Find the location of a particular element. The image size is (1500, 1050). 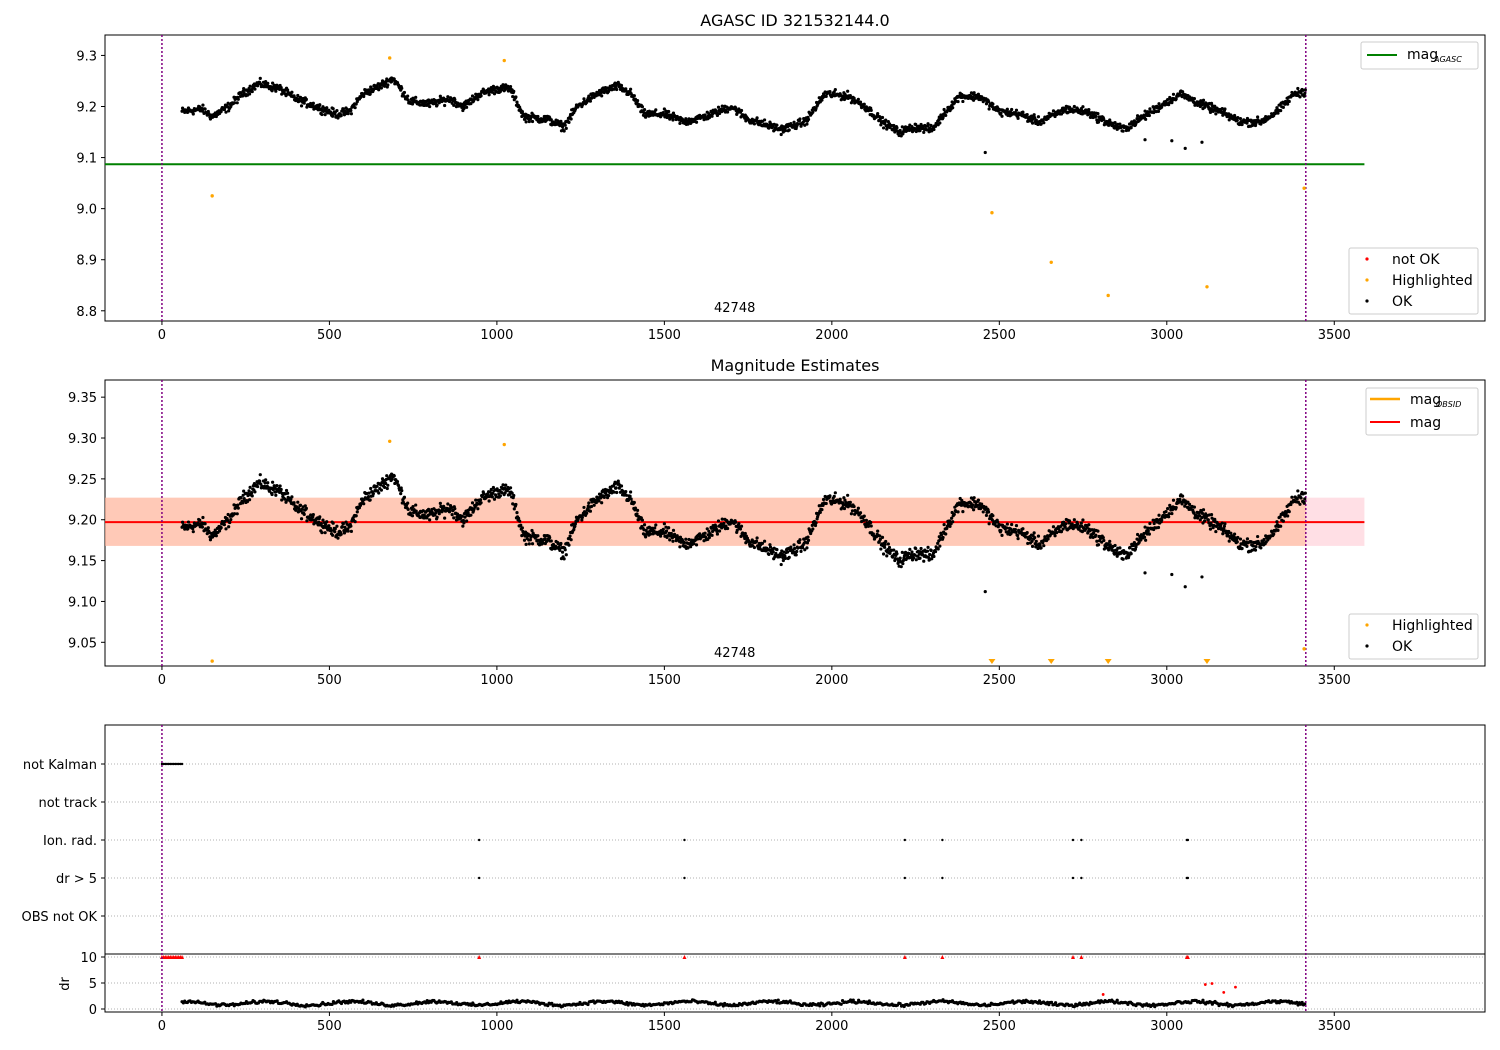

flag-row-label: not track is located at coordinates (67, 803).